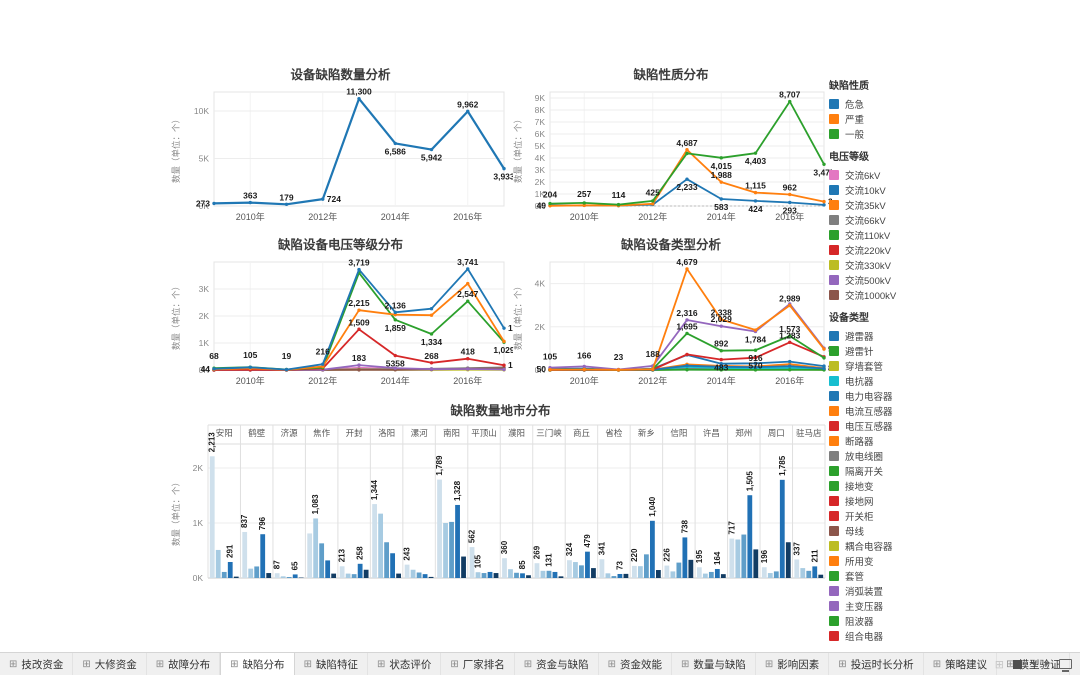 This screenshot has width=1080, height=675. Describe the element at coordinates (257, 433) in the screenshot. I see `svg-text: 鹤壁` at that location.